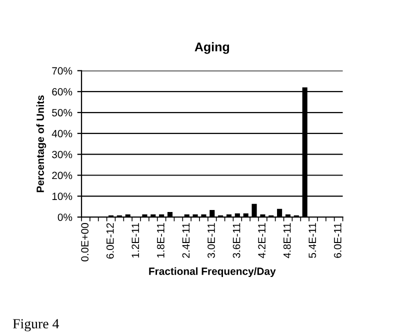 This screenshot has width=418, height=335. I want to click on x-tick-label: 6.0E-11, so click(338, 240).